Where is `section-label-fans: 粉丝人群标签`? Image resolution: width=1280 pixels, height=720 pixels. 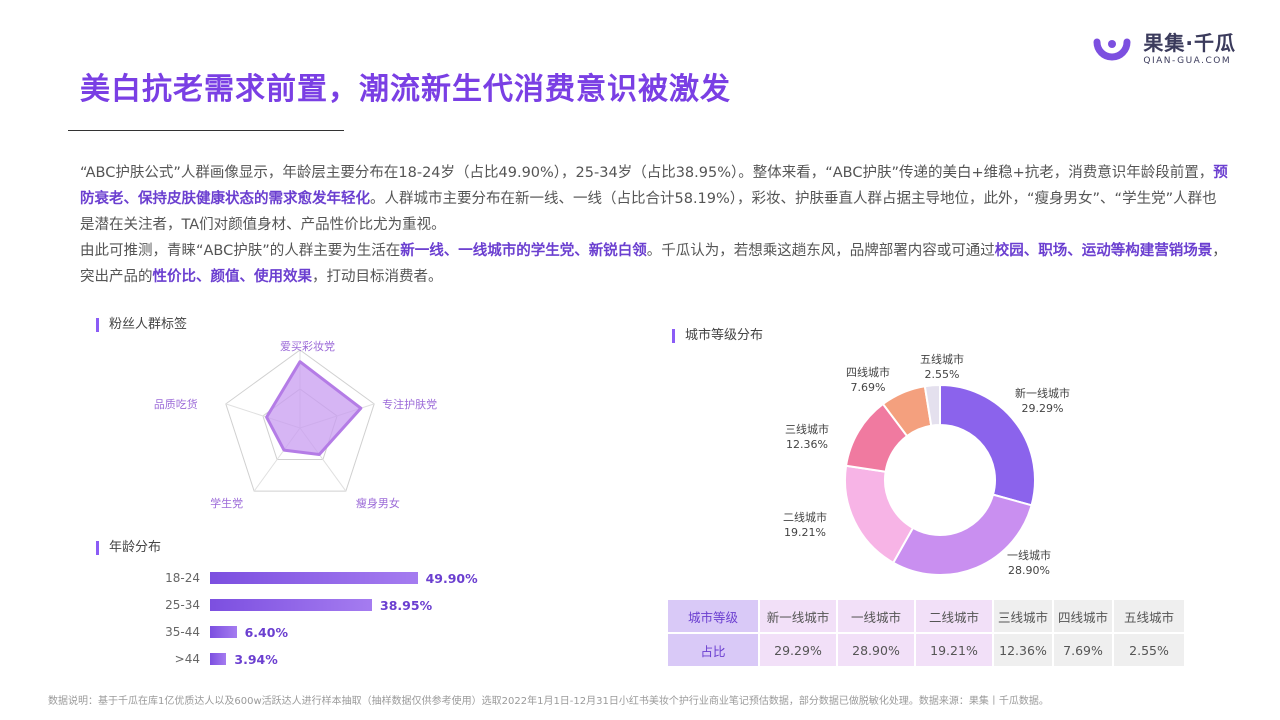 section-label-fans: 粉丝人群标签 is located at coordinates (141, 325).